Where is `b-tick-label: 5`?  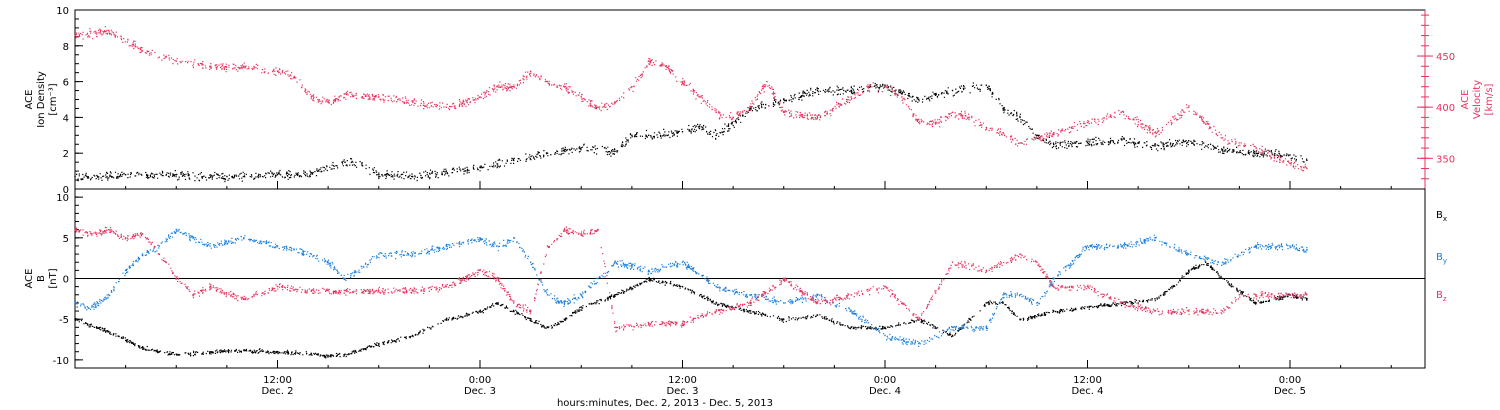
b-tick-label: 5 is located at coordinates (66, 239).